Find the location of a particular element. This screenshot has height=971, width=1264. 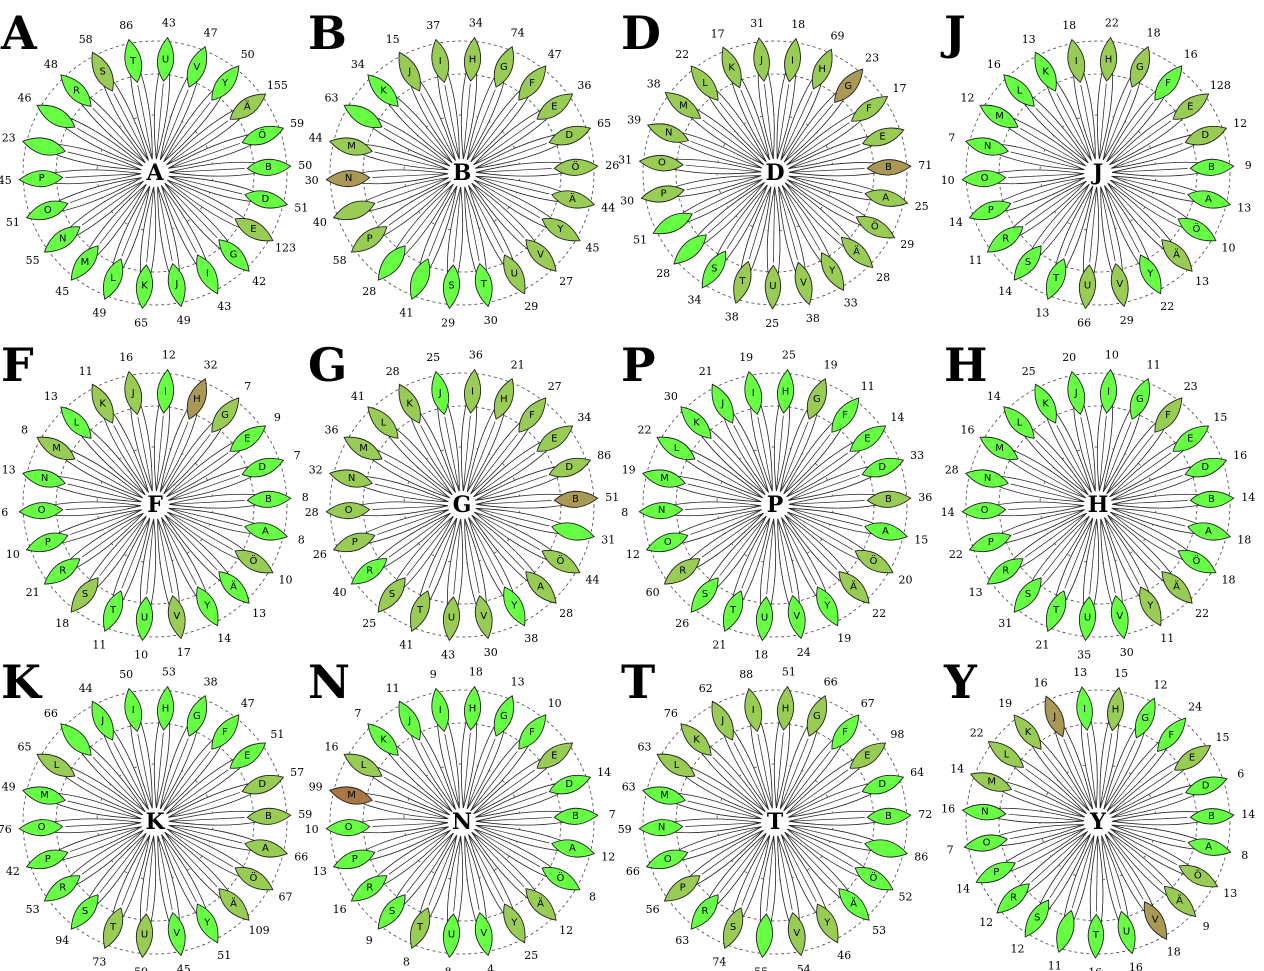

petal-count: 25 is located at coordinates (433, 357).